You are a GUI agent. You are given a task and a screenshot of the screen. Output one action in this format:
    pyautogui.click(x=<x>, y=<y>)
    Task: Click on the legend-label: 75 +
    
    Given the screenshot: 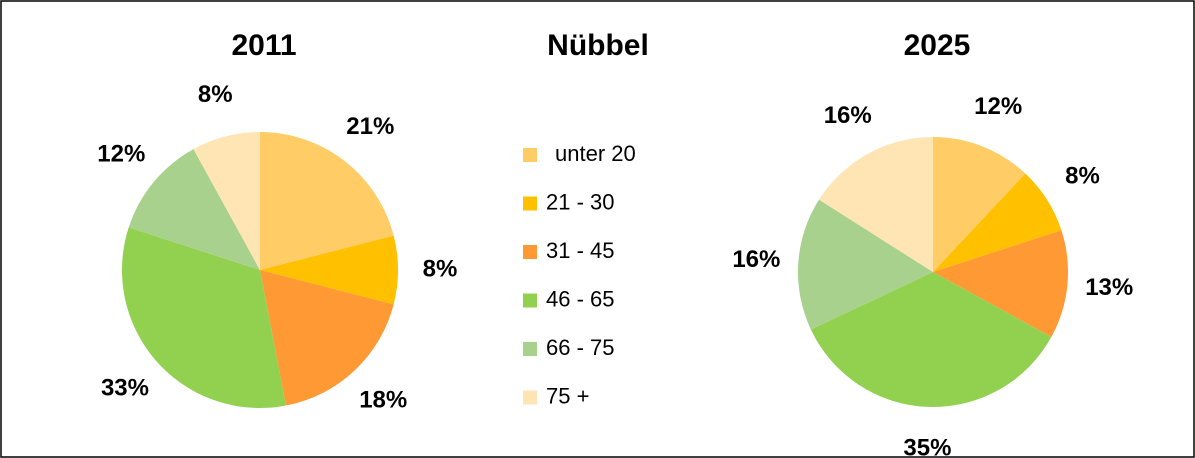 What is the action you would take?
    pyautogui.click(x=567, y=395)
    